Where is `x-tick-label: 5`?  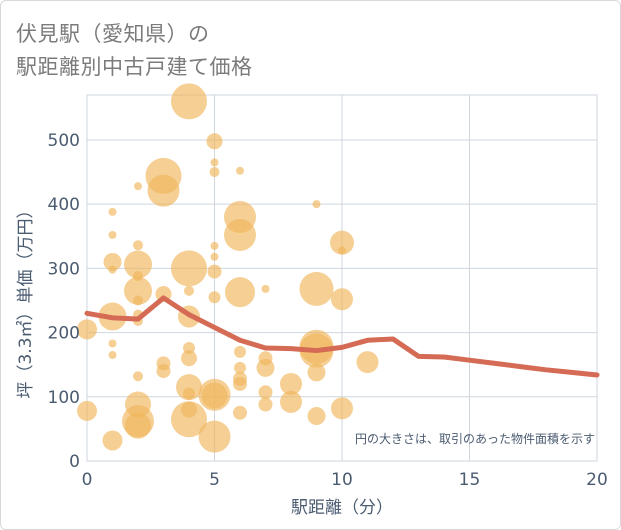
x-tick-label: 5 is located at coordinates (214, 480).